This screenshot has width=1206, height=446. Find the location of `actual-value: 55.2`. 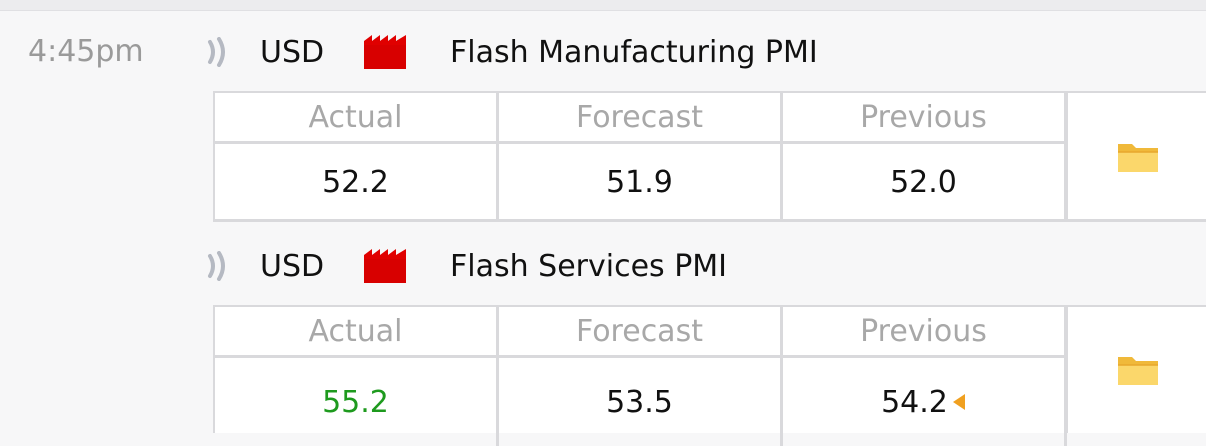

actual-value: 55.2 is located at coordinates (357, 402).